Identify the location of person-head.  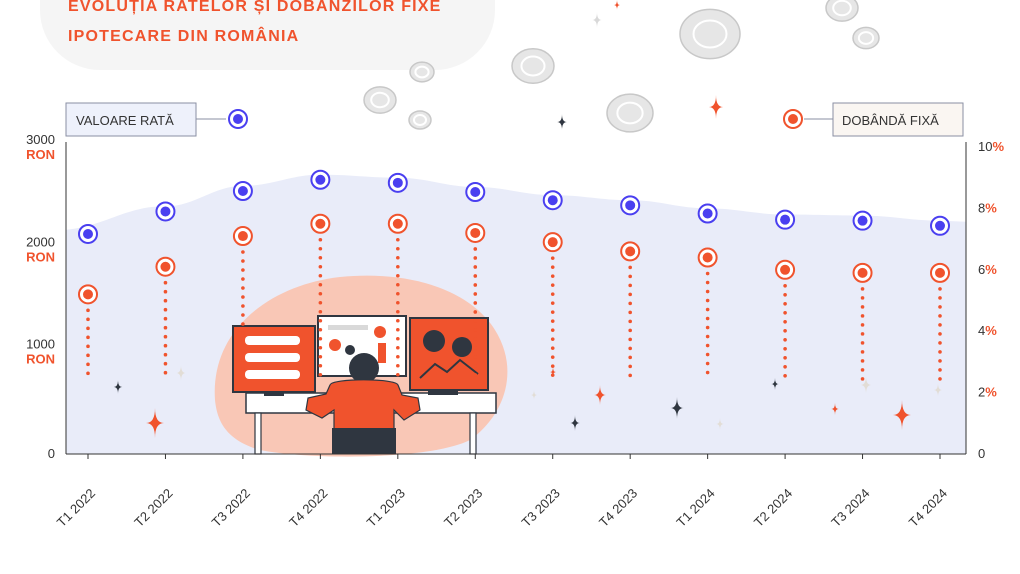
(364, 368).